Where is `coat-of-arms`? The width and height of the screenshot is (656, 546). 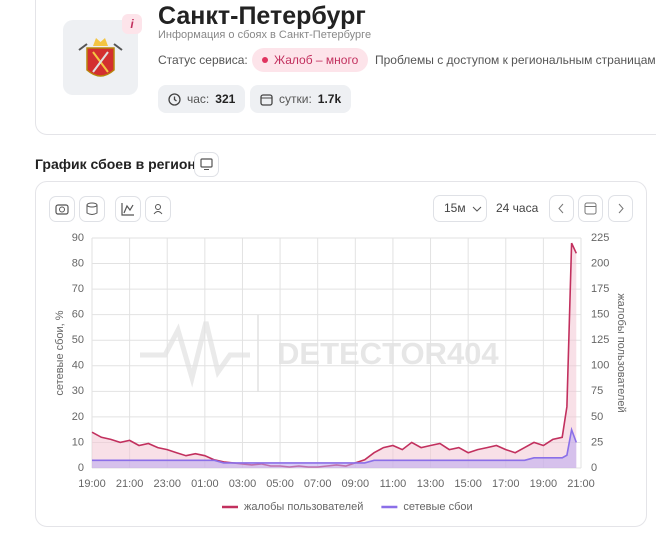
coat-of-arms is located at coordinates (100, 57).